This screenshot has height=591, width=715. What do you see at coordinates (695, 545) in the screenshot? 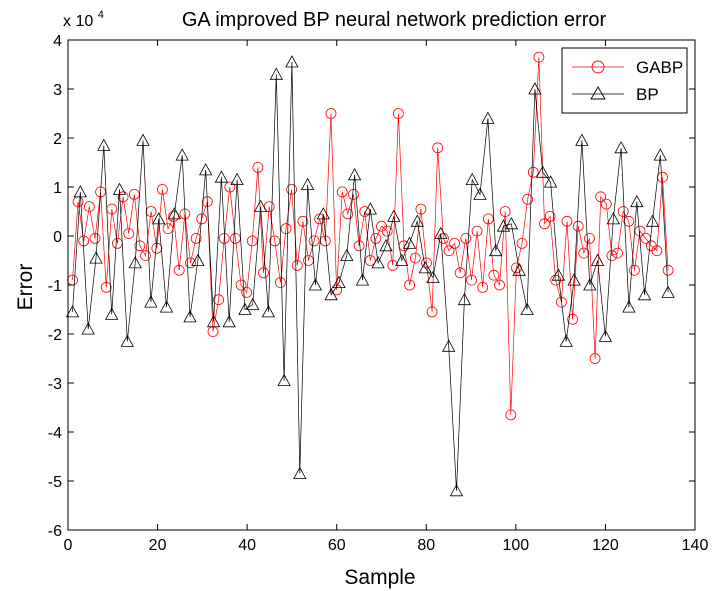
I see `x-tick-label: 140` at bounding box center [695, 545].